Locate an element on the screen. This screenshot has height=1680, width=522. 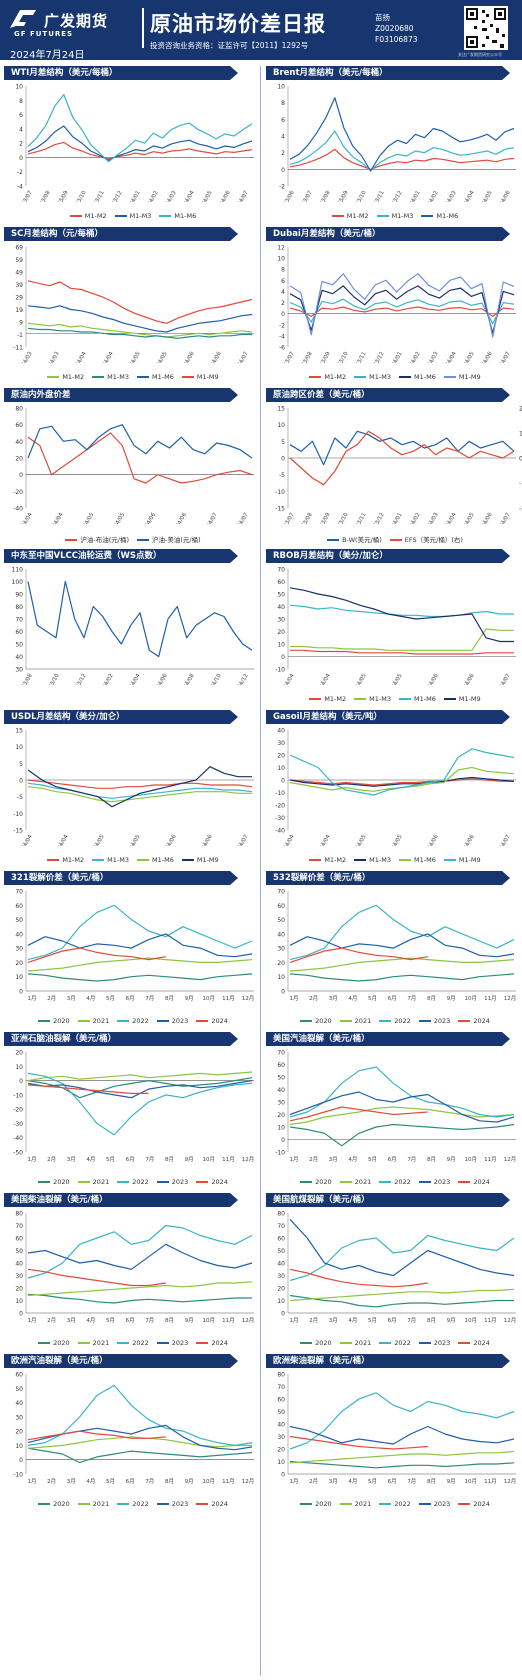
x-tick-label: 3月 is located at coordinates (71, 1159).